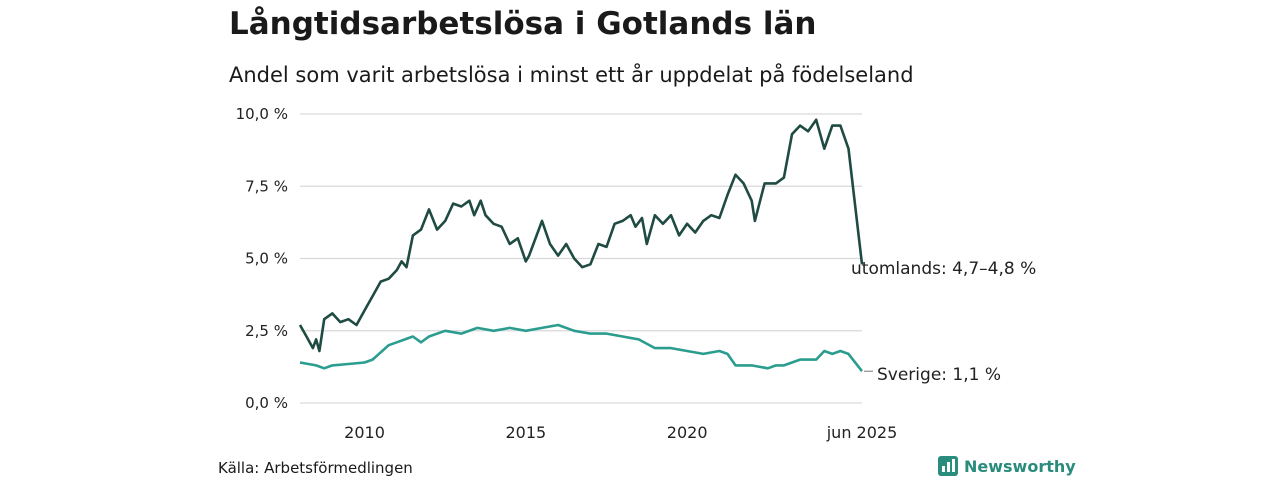 This screenshot has width=1280, height=480. I want to click on y-tick-label: 10,0 %, so click(262, 114).